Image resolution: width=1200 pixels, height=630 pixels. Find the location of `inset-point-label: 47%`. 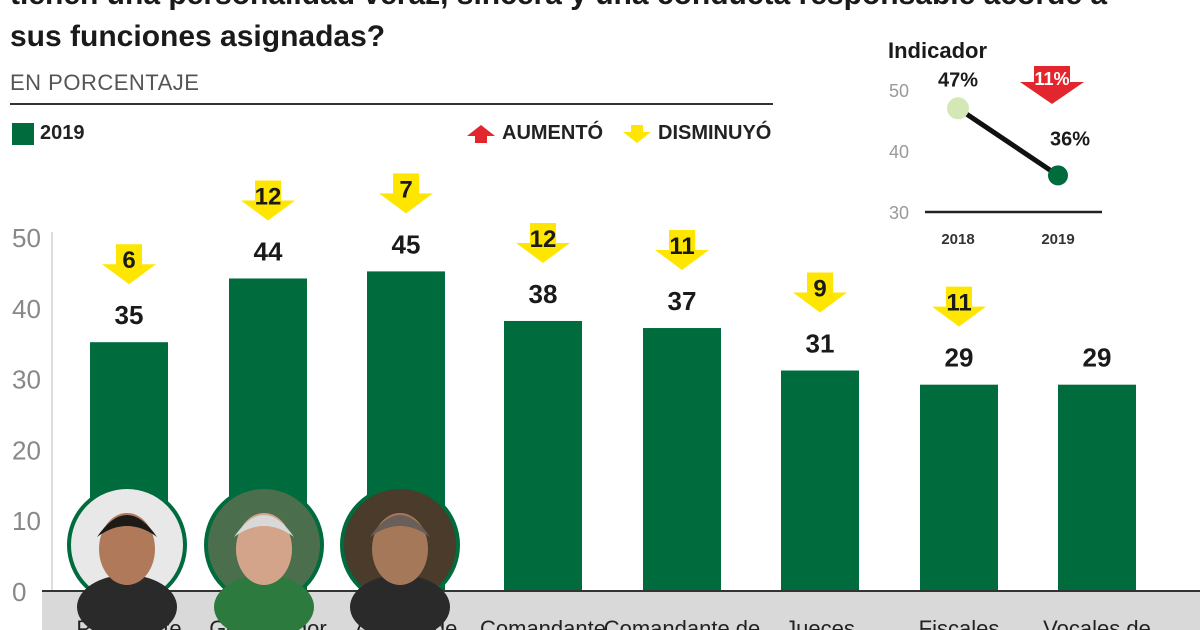

inset-point-label: 47% is located at coordinates (958, 80).